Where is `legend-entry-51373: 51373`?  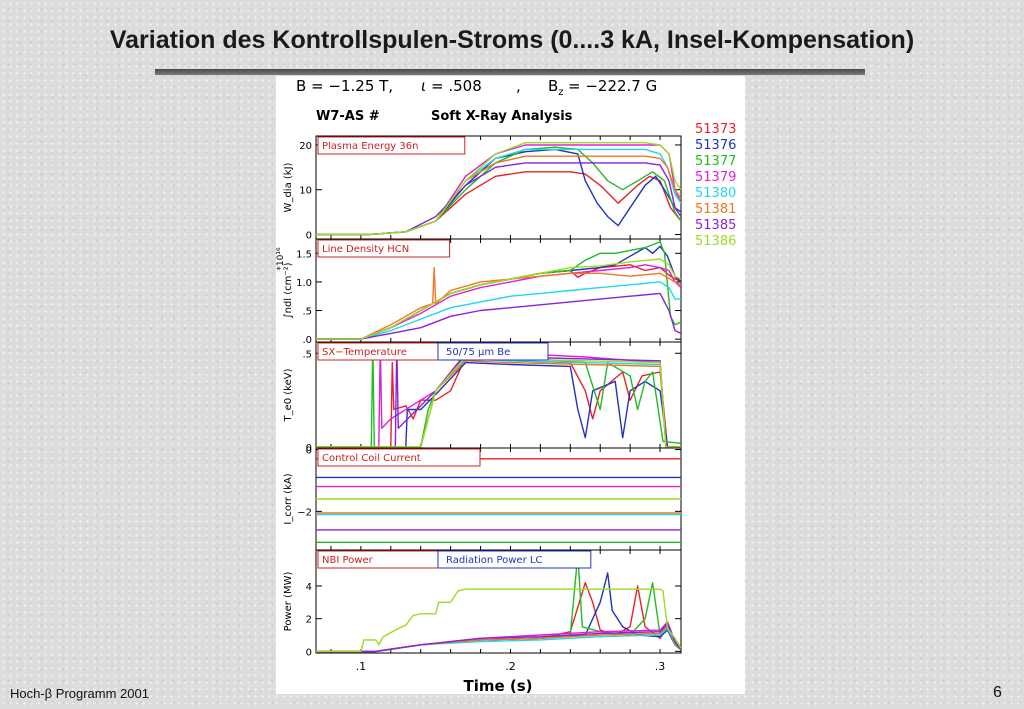
legend-entry-51373: 51373 is located at coordinates (715, 129).